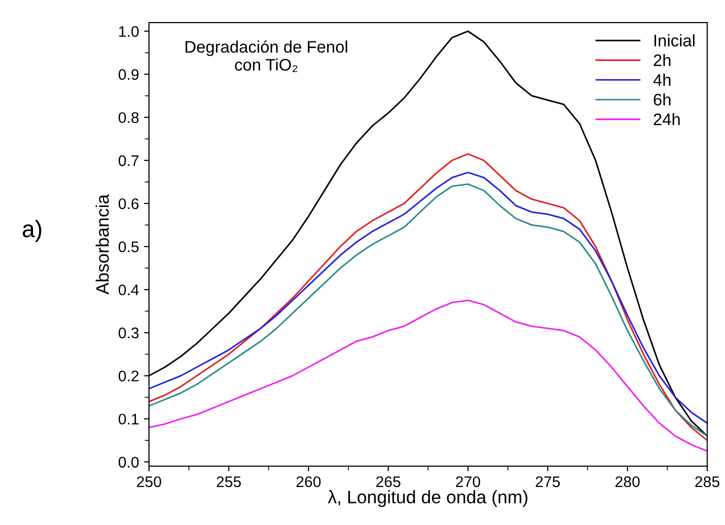 The height and width of the screenshot is (525, 725). I want to click on legend-label: 6h, so click(662, 99).